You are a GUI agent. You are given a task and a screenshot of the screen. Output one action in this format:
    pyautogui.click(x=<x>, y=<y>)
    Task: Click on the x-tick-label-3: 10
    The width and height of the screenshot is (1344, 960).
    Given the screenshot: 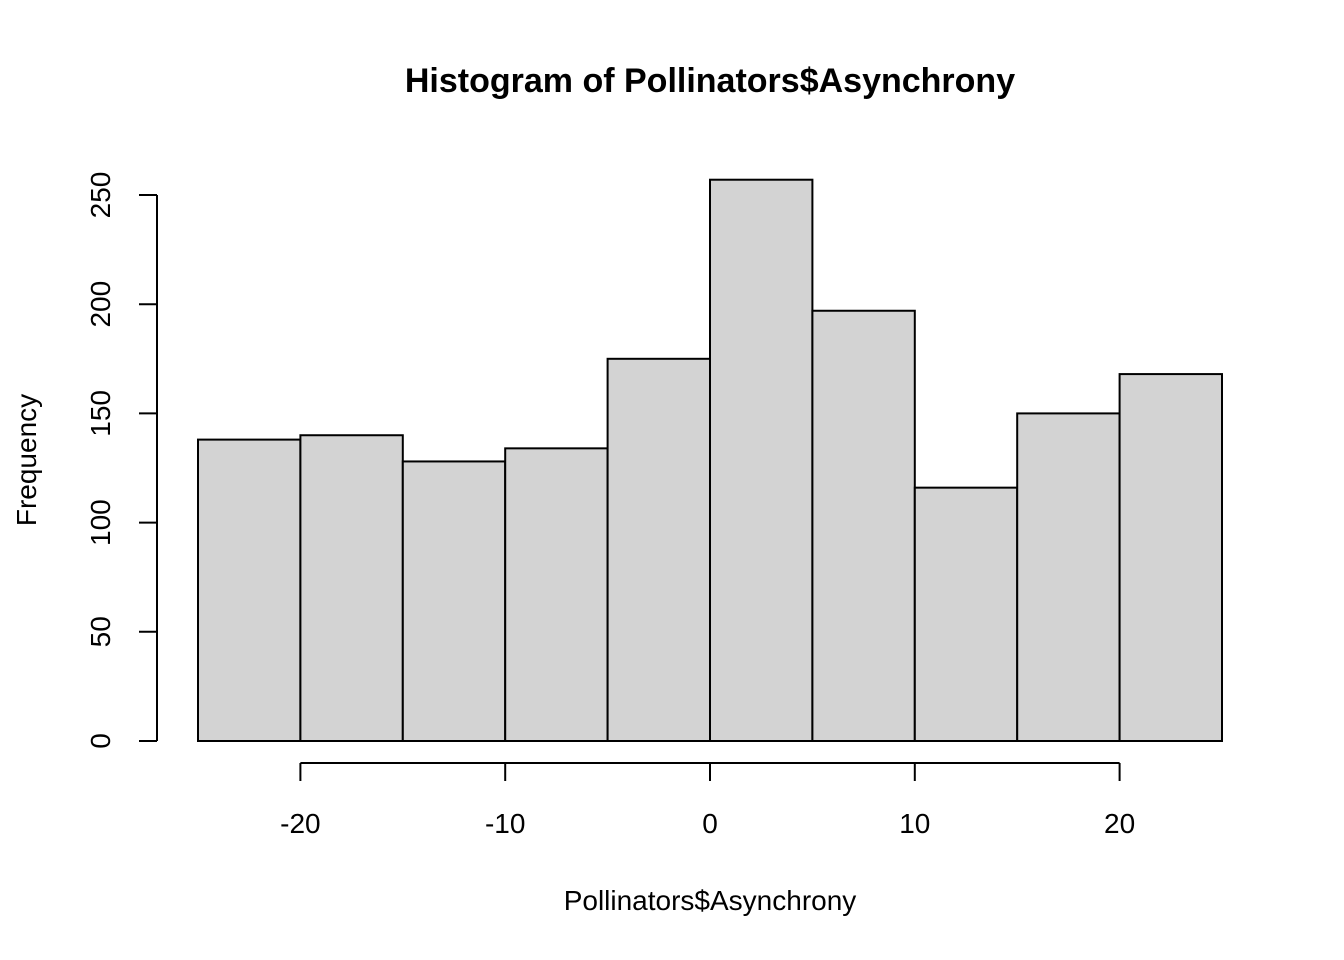 What is the action you would take?
    pyautogui.click(x=914, y=823)
    